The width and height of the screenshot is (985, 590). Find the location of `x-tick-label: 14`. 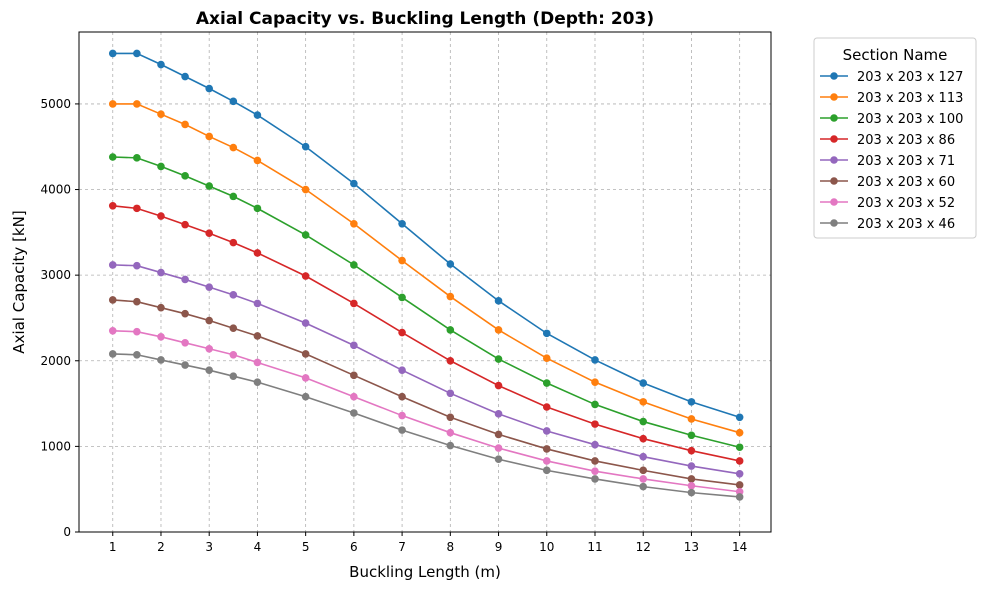

x-tick-label: 14 is located at coordinates (739, 547).